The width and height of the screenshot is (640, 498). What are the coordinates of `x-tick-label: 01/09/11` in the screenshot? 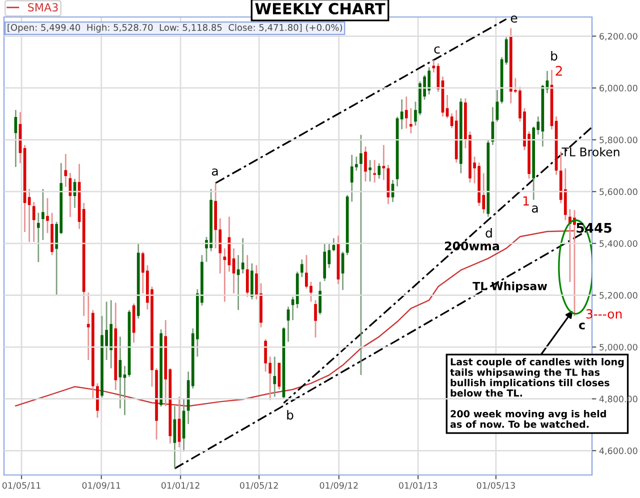 It's located at (101, 486).